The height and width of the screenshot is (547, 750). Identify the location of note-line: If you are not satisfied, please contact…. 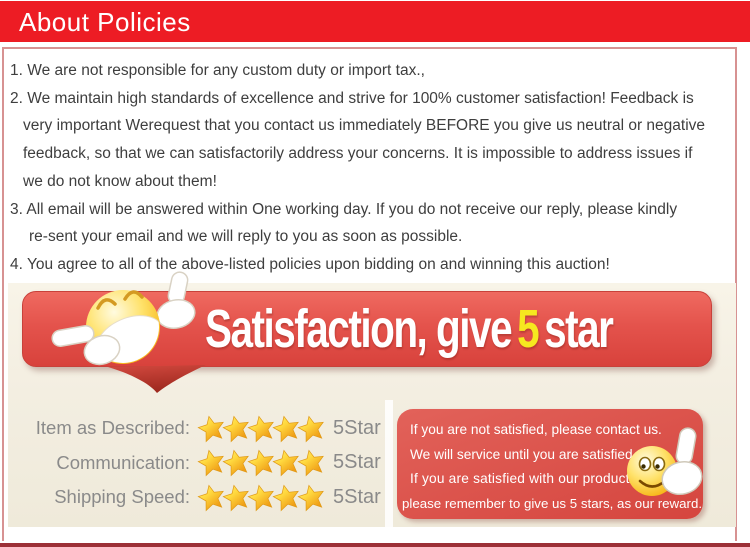
(536, 429).